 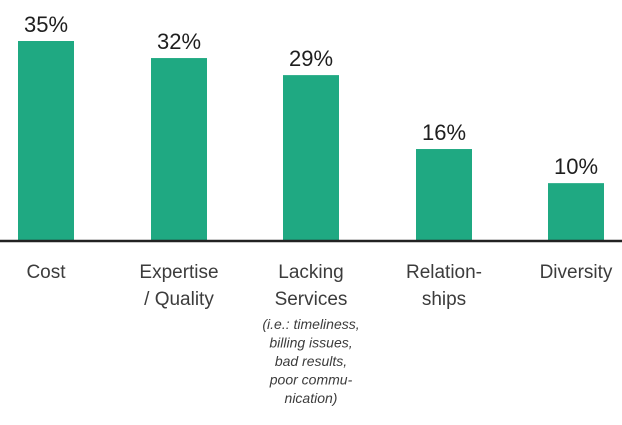 What do you see at coordinates (311, 361) in the screenshot?
I see `category-note-2-line-2: bad results,` at bounding box center [311, 361].